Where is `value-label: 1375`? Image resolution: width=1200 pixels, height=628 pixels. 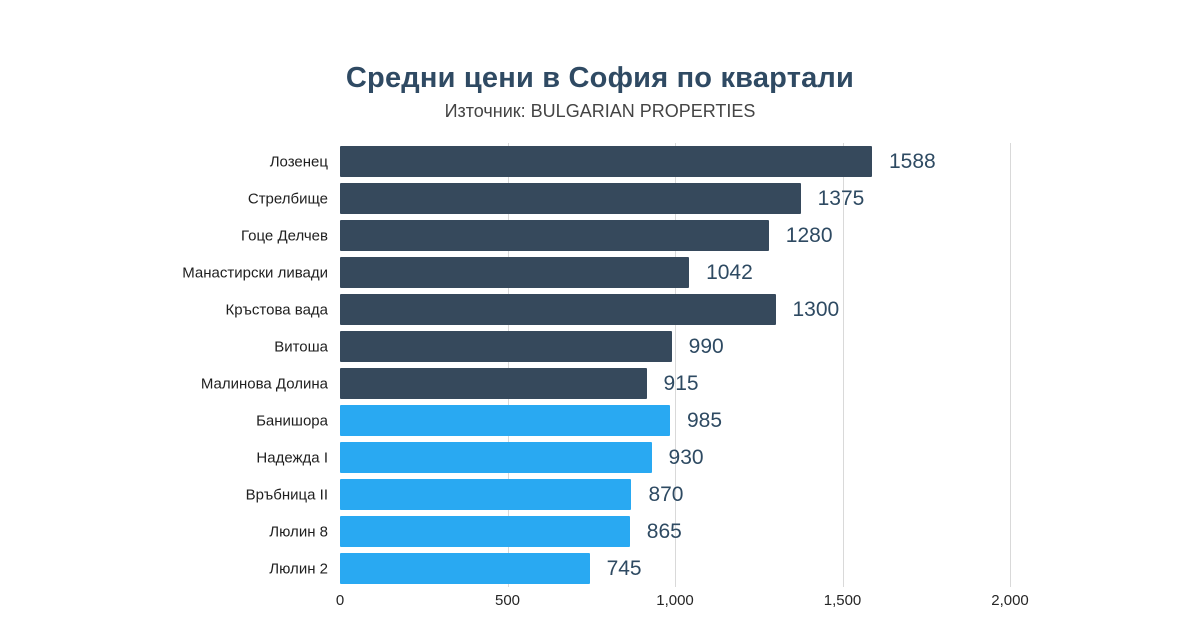 value-label: 1375 is located at coordinates (841, 198).